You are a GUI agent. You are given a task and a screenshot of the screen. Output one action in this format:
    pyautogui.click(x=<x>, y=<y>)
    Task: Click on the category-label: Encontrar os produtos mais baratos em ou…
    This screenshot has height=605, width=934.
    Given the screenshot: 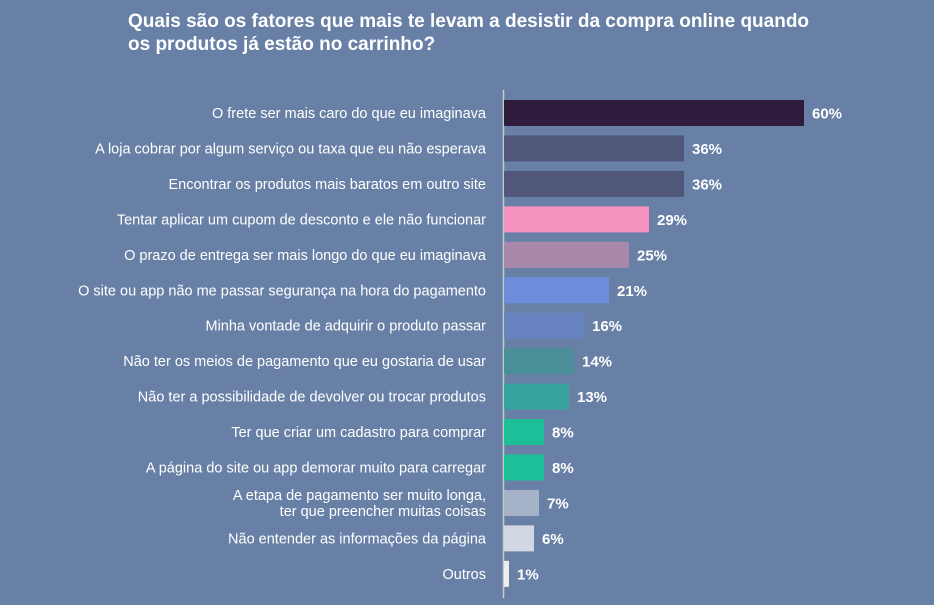 What is the action you would take?
    pyautogui.click(x=327, y=185)
    